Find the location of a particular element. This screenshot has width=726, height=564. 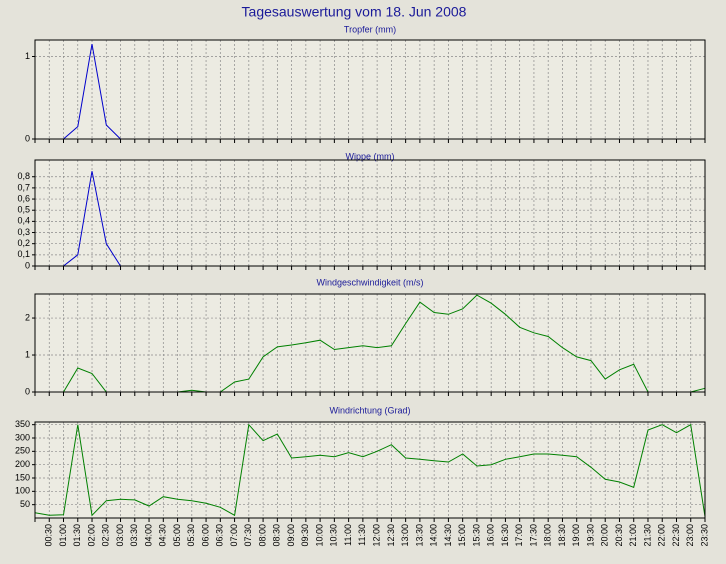

x-tick-label: 15:30 is located at coordinates (476, 535).